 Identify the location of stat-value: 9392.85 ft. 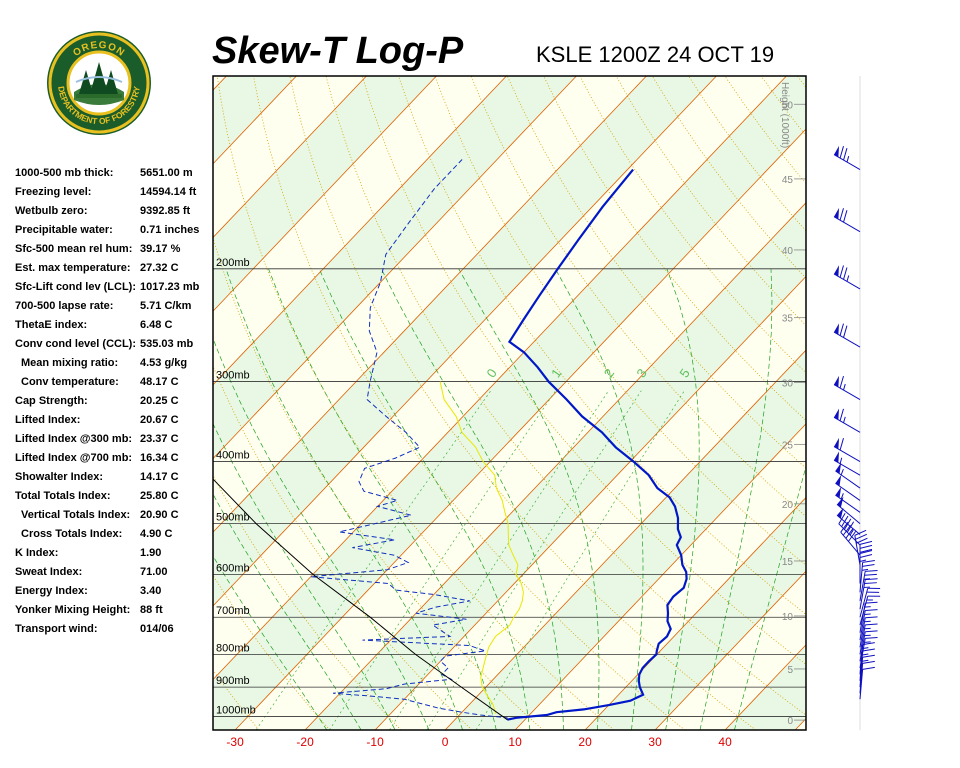
(165, 211).